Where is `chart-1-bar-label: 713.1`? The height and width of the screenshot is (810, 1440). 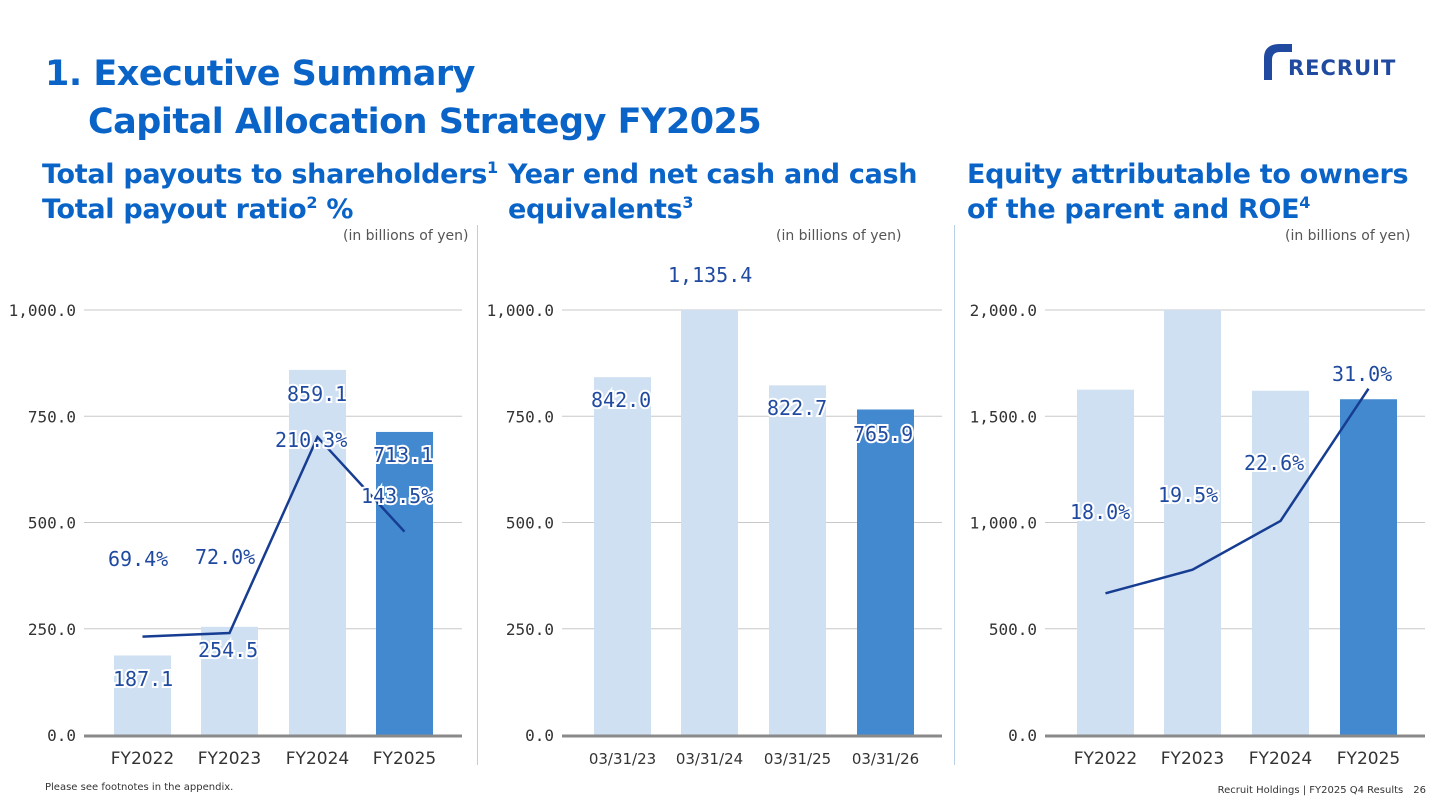
chart-1-bar-label: 713.1 is located at coordinates (403, 455).